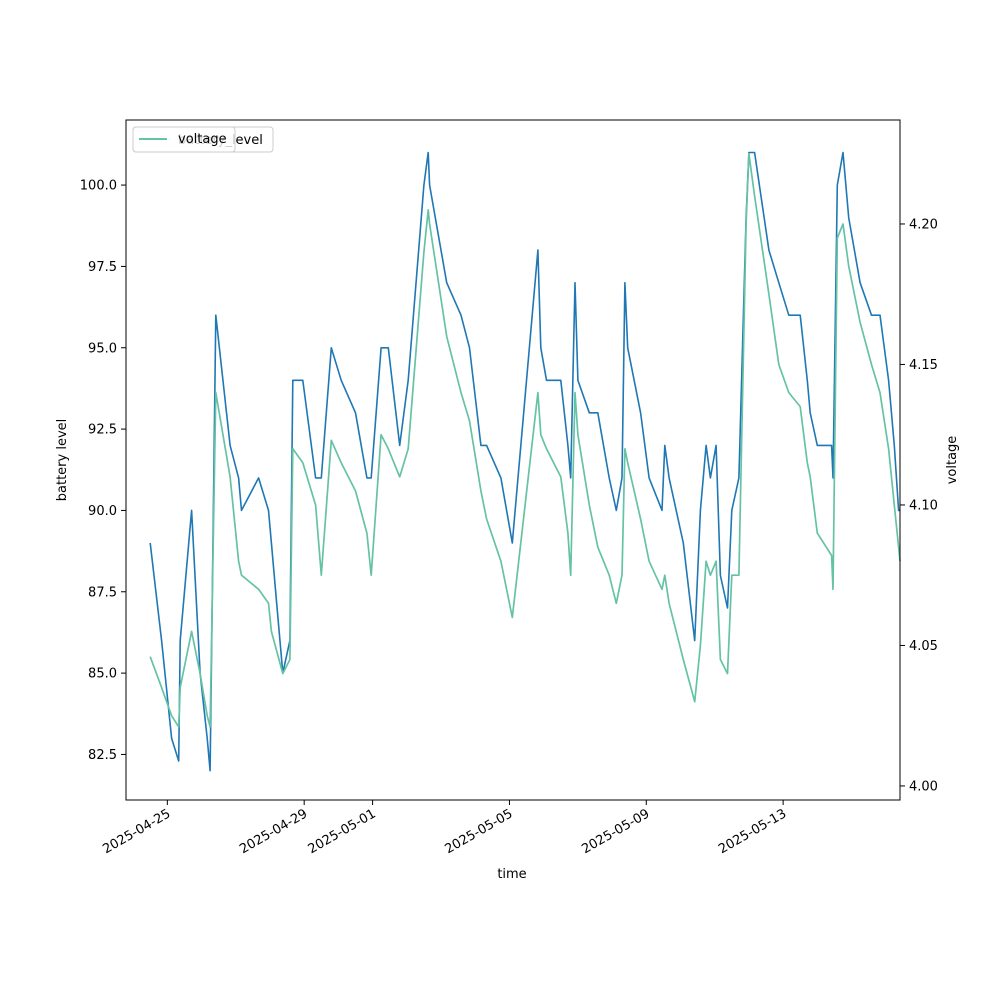 This screenshot has height=1000, width=1000. I want to click on y-tick-label: 95.0, so click(102, 348).